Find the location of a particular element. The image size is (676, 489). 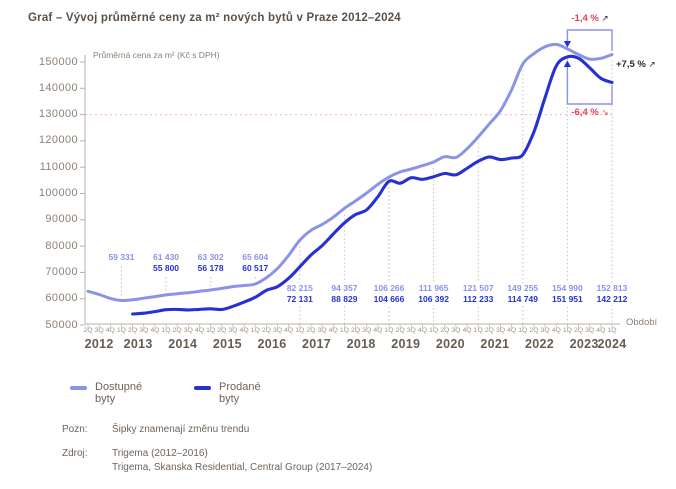

y-tick-label: 50000 is located at coordinates (61, 324).